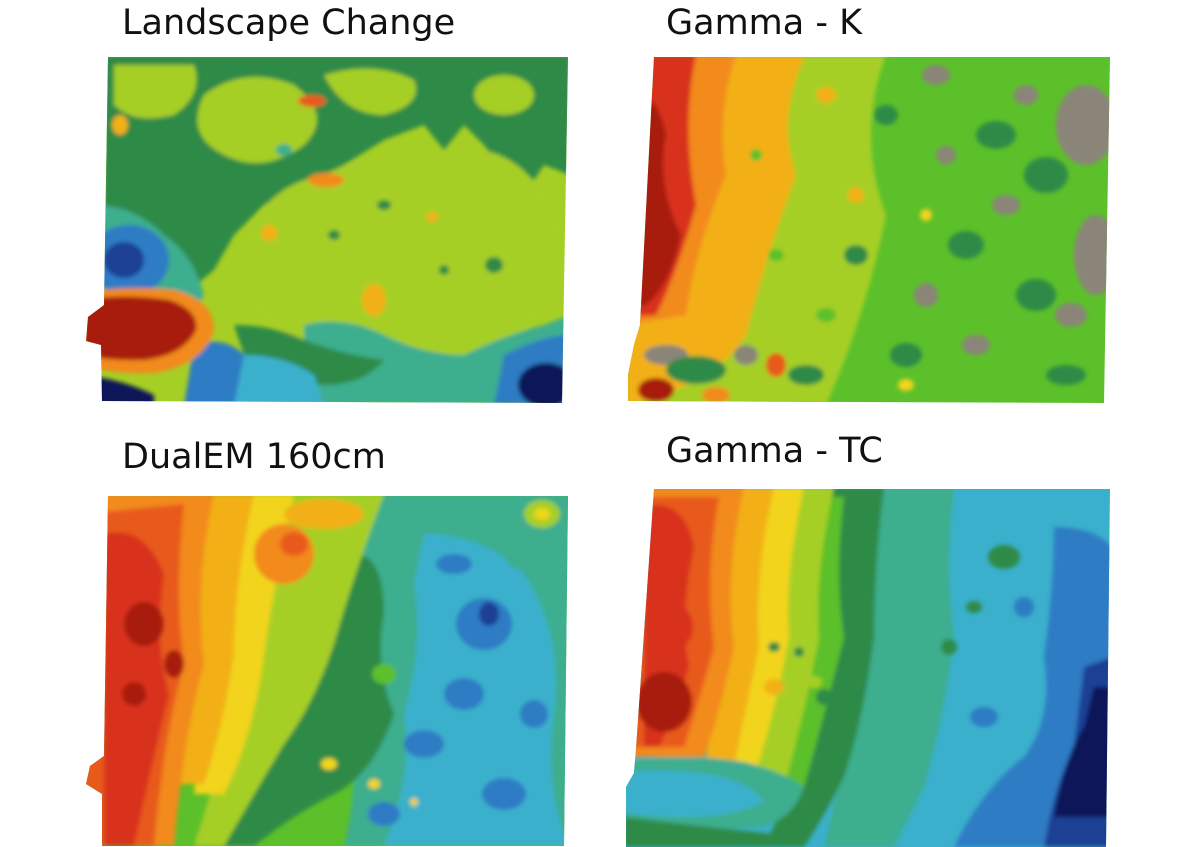 This screenshot has height=847, width=1200. What do you see at coordinates (679, 627) in the screenshot?
I see `map-region-red` at bounding box center [679, 627].